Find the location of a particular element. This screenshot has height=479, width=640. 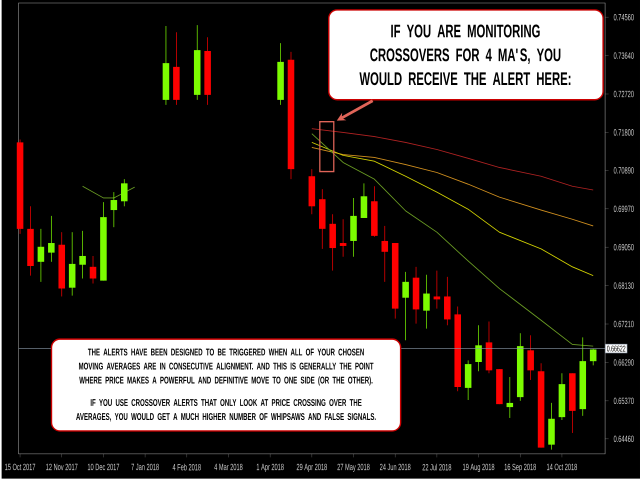

y-tick-label: 0.67210 is located at coordinates (624, 324).